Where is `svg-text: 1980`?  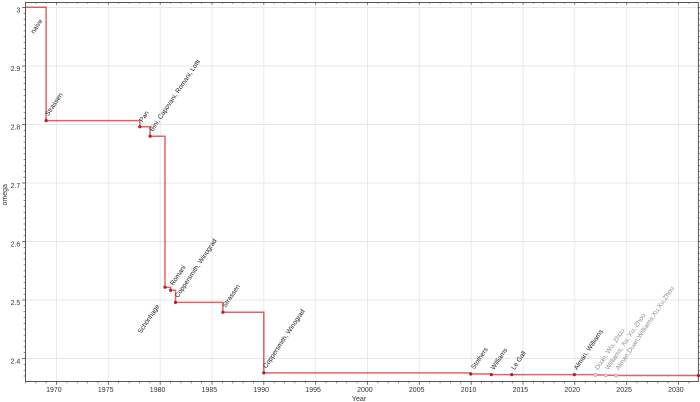
svg-text: 1980 is located at coordinates (158, 390).